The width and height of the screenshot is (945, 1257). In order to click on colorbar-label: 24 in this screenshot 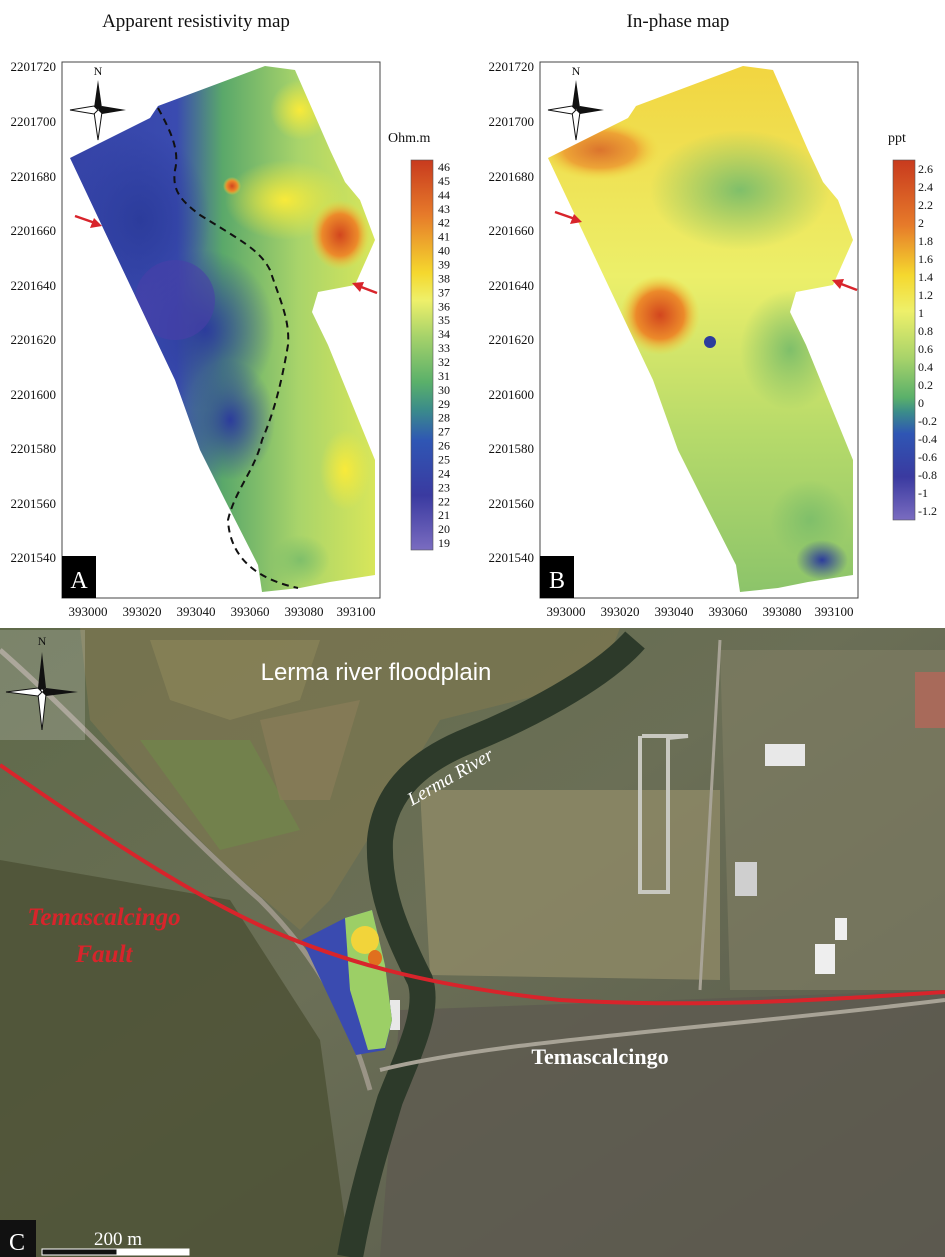, I will do `click(444, 473)`.